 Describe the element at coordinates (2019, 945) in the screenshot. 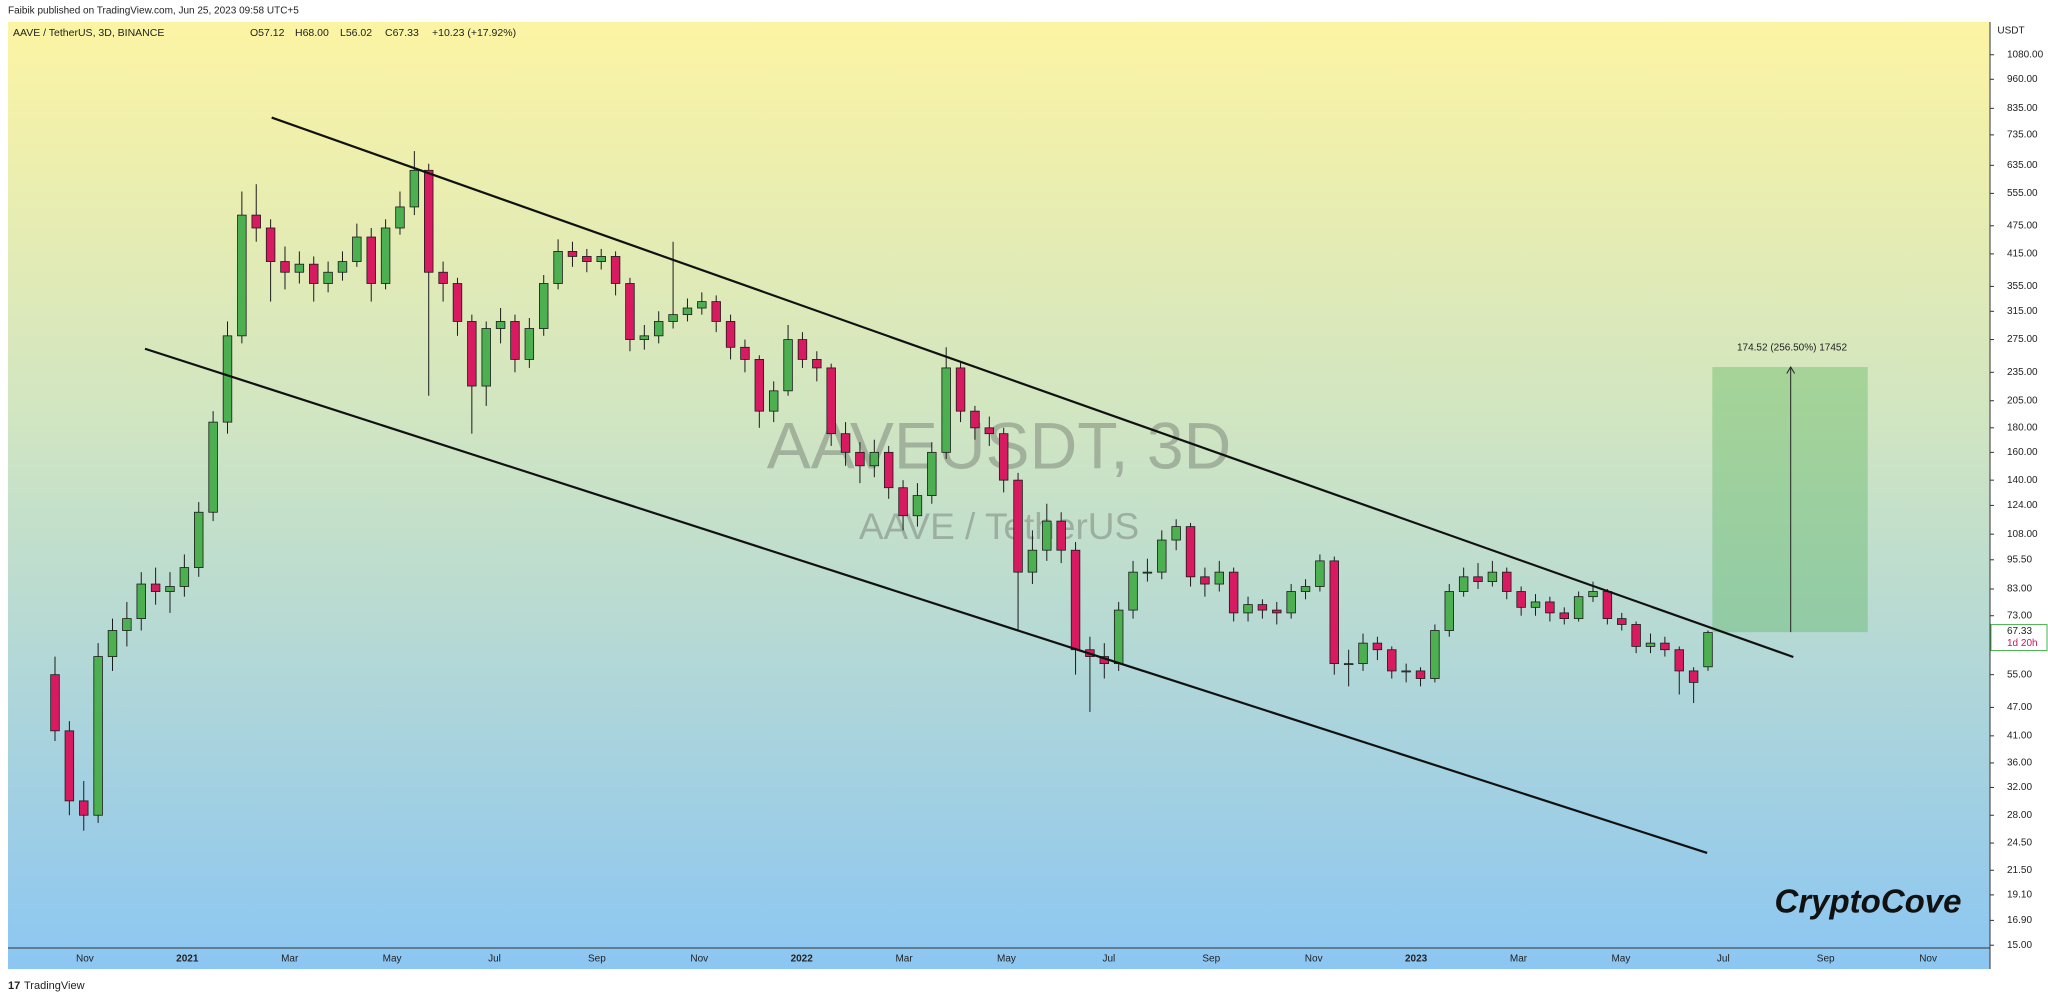

I see `y-tick-label: 15.00` at that location.